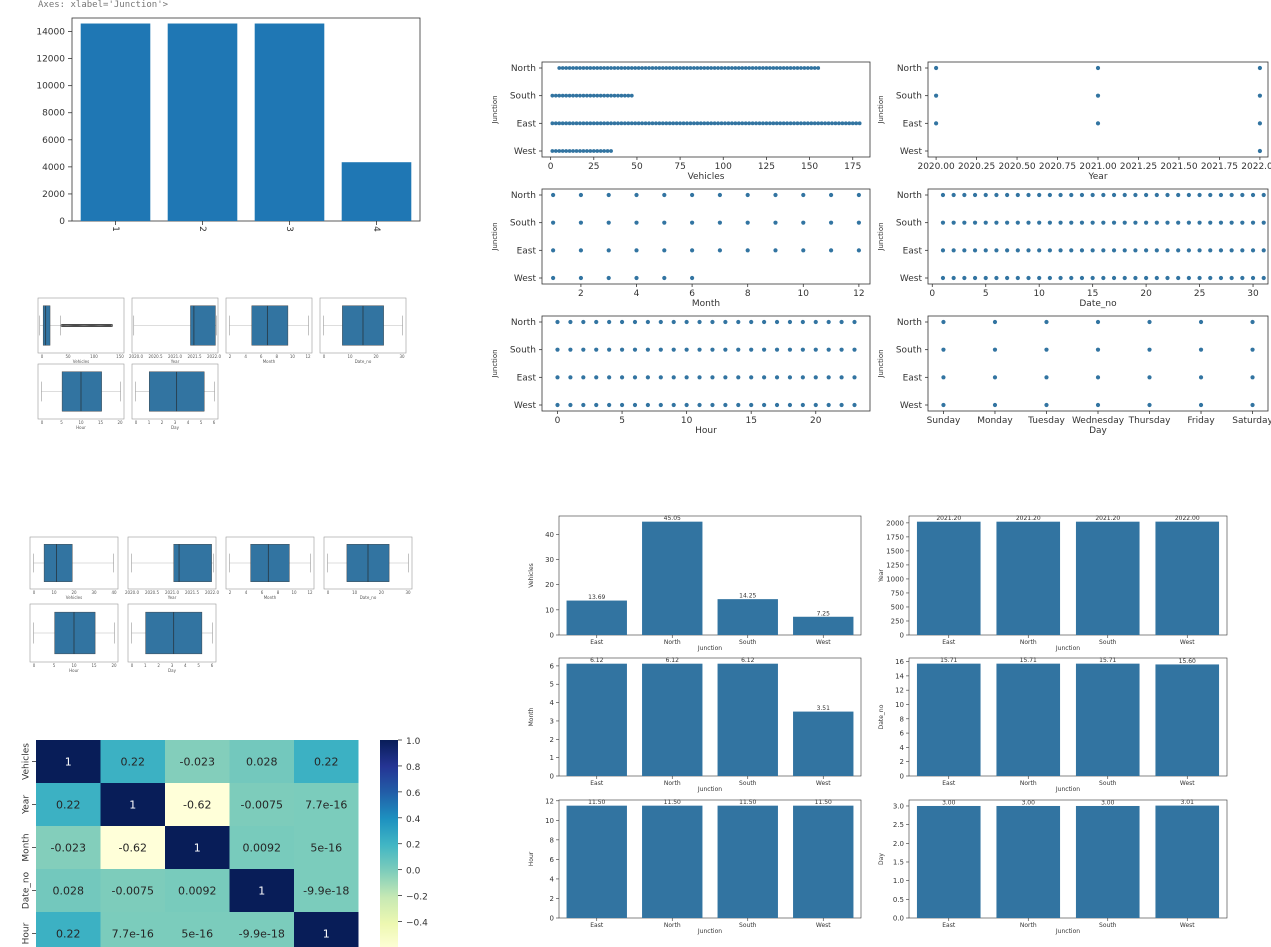 The height and width of the screenshot is (947, 1271). Describe the element at coordinates (552, 777) in the screenshot. I see `y-tick-label: 0` at that location.